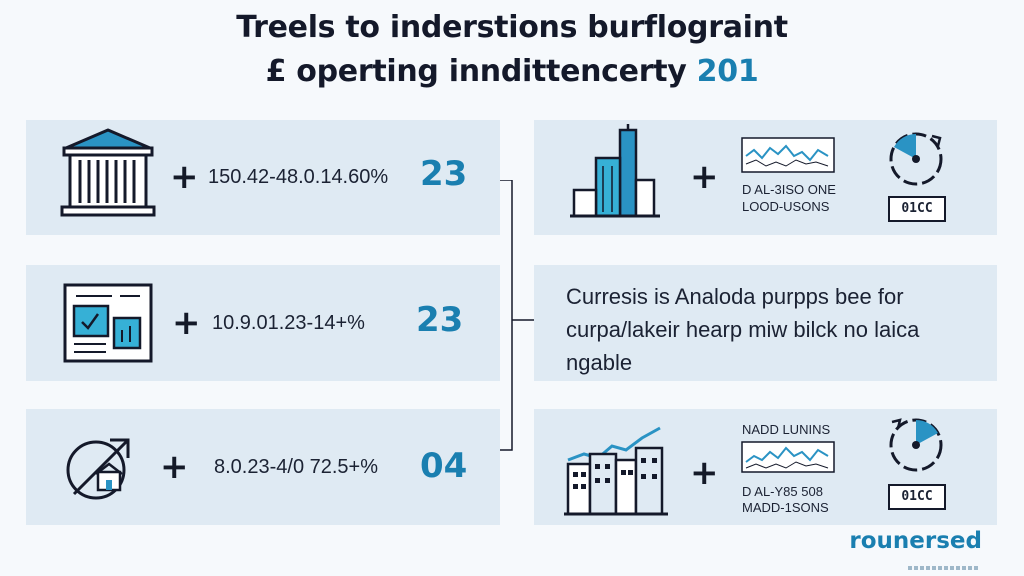  I want to click on caption-line-2: LOOD-USONS, so click(786, 206).